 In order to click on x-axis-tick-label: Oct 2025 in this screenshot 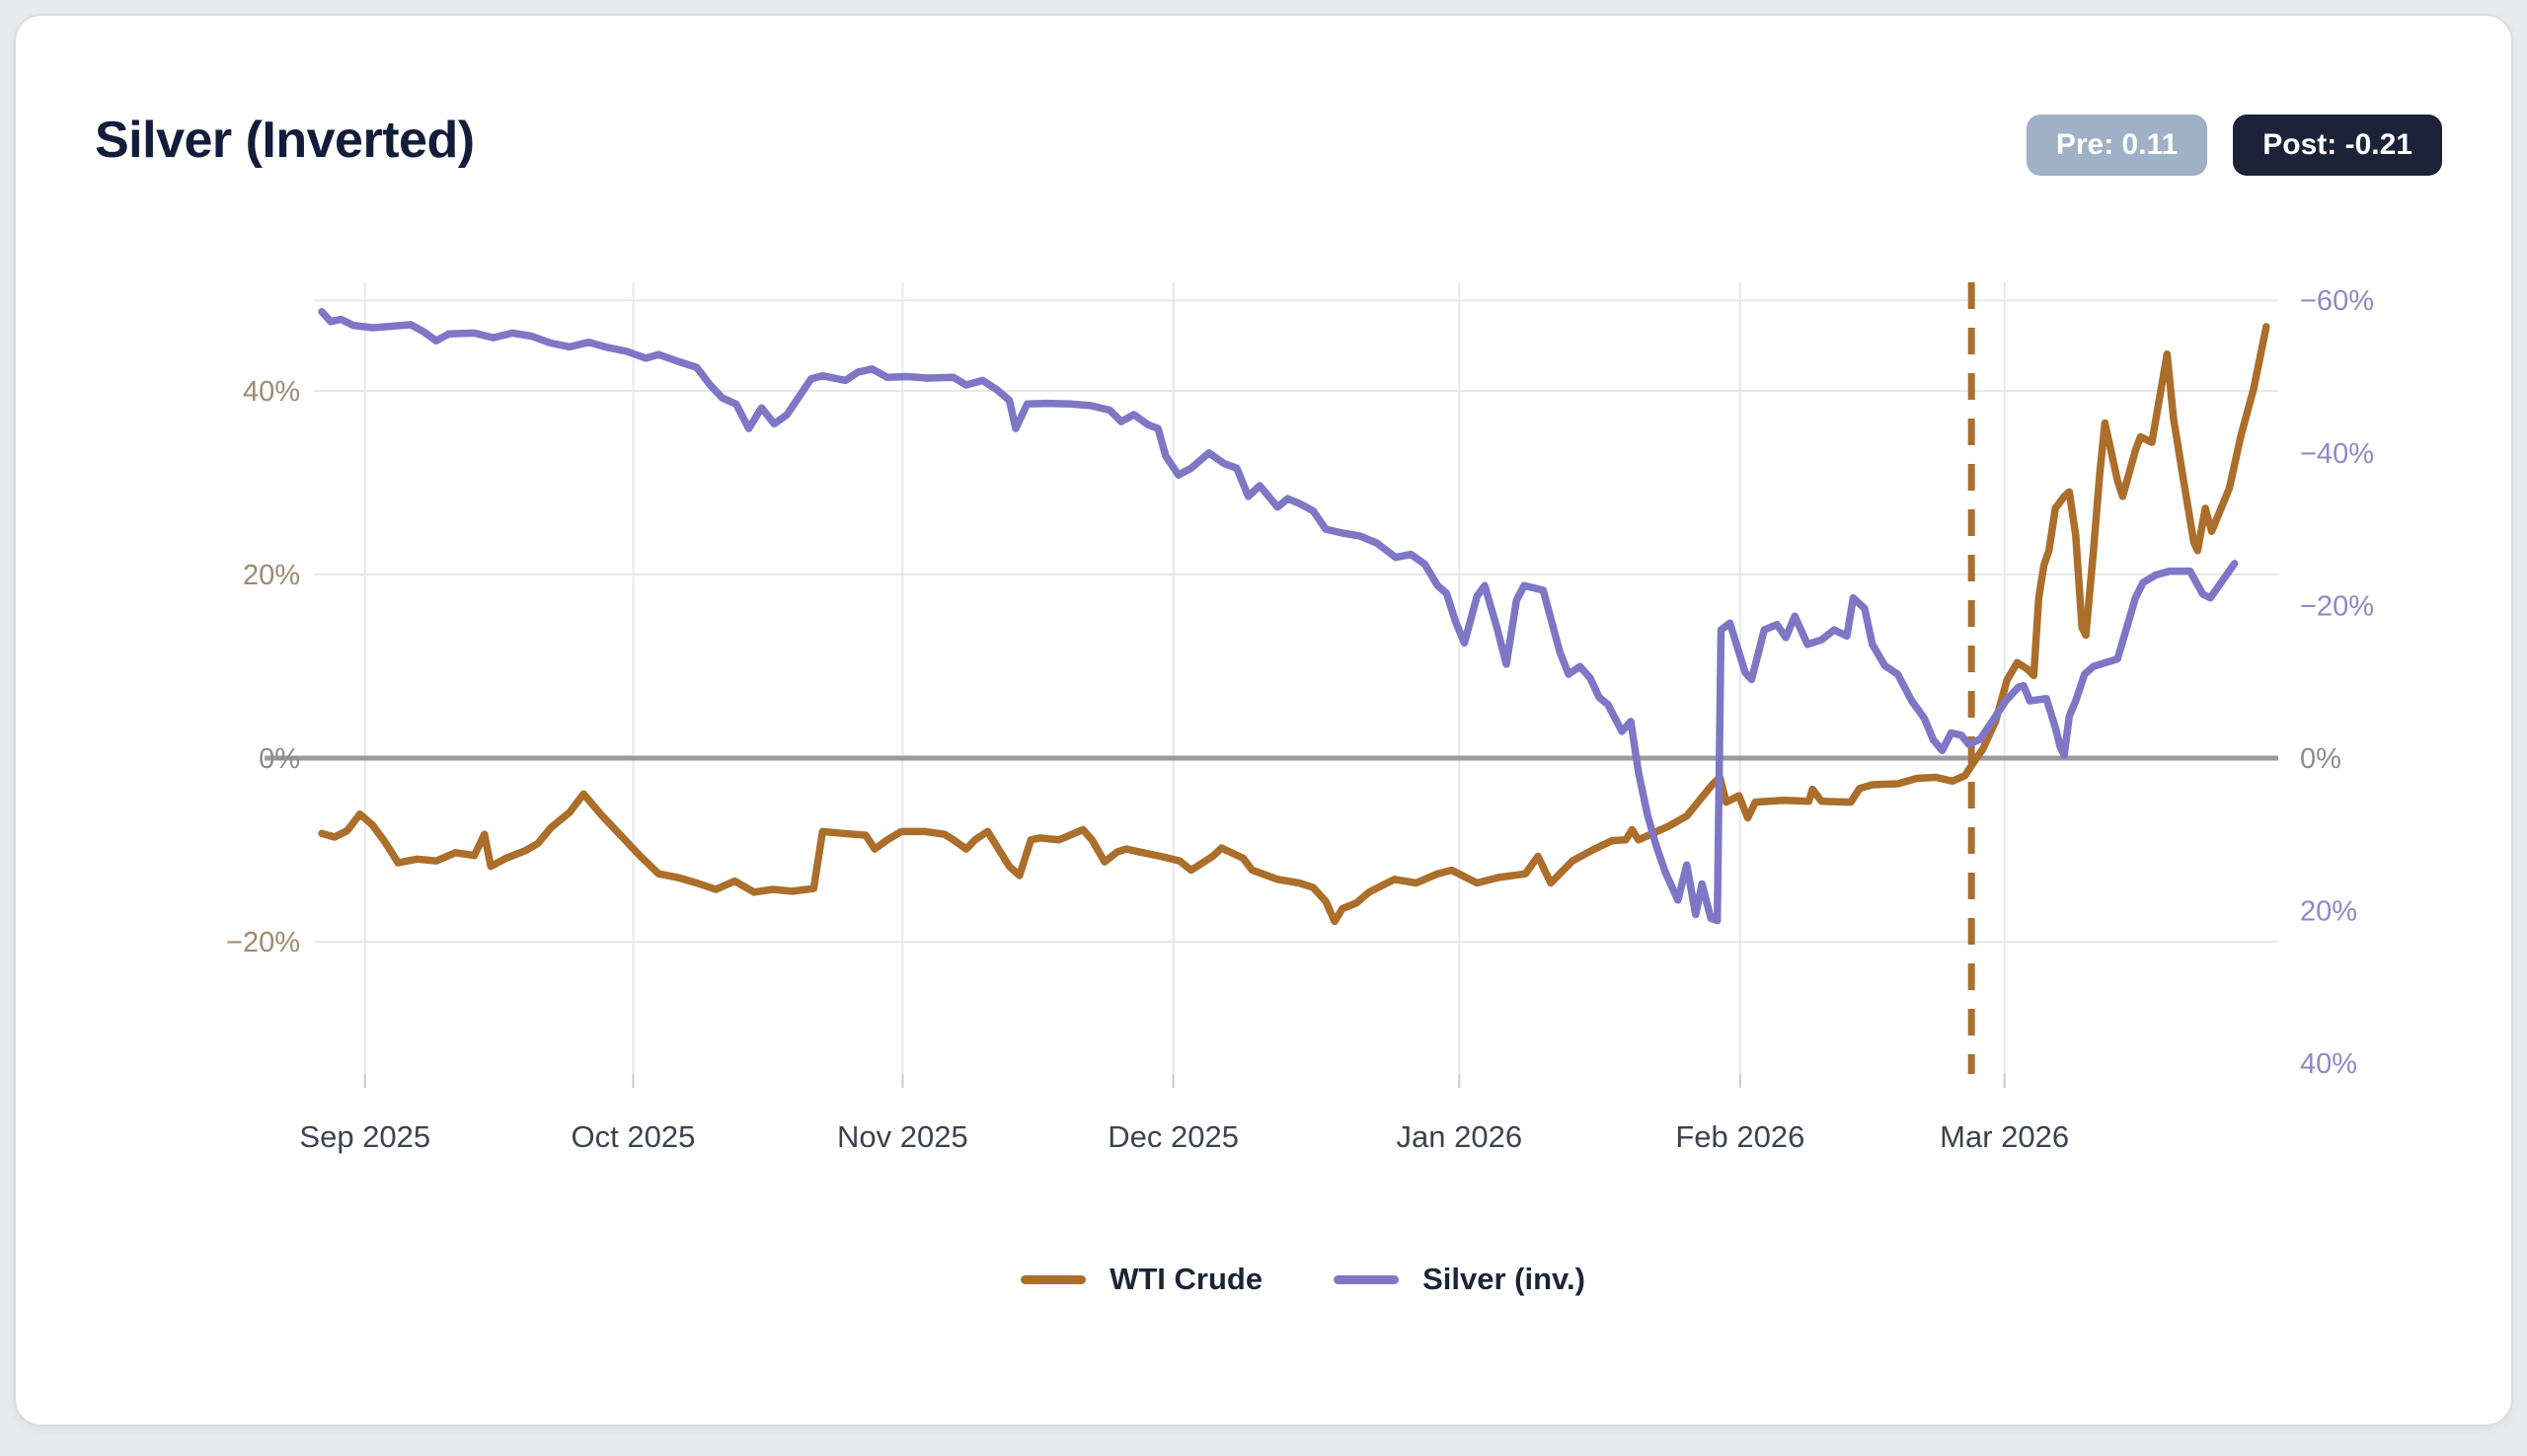, I will do `click(634, 1136)`.